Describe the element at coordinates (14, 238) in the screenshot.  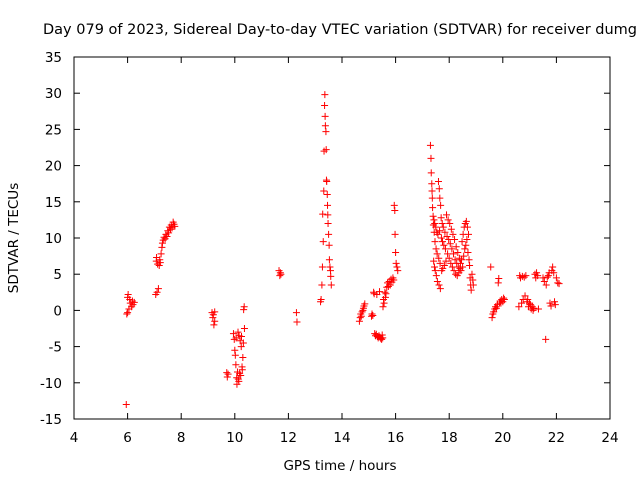
I see `y-axis-label: SDTVAR / TECUs` at that location.